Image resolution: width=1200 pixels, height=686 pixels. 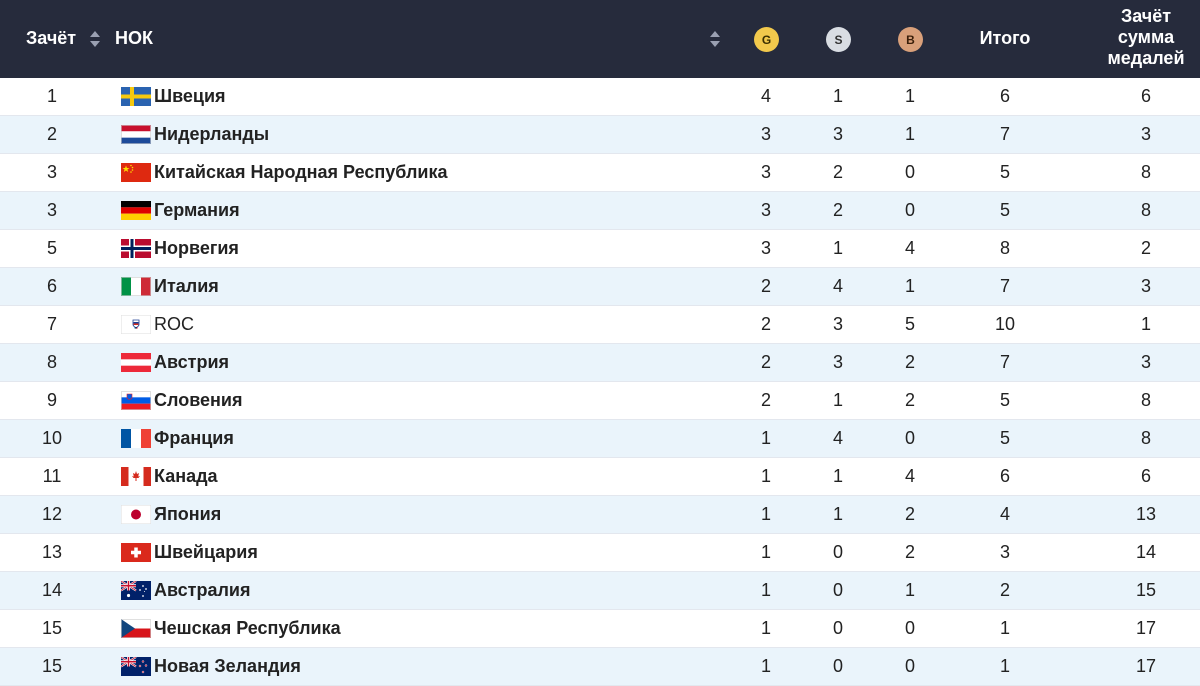 What do you see at coordinates (1146, 514) in the screenshot?
I see `sum-rank-cell: 13` at bounding box center [1146, 514].